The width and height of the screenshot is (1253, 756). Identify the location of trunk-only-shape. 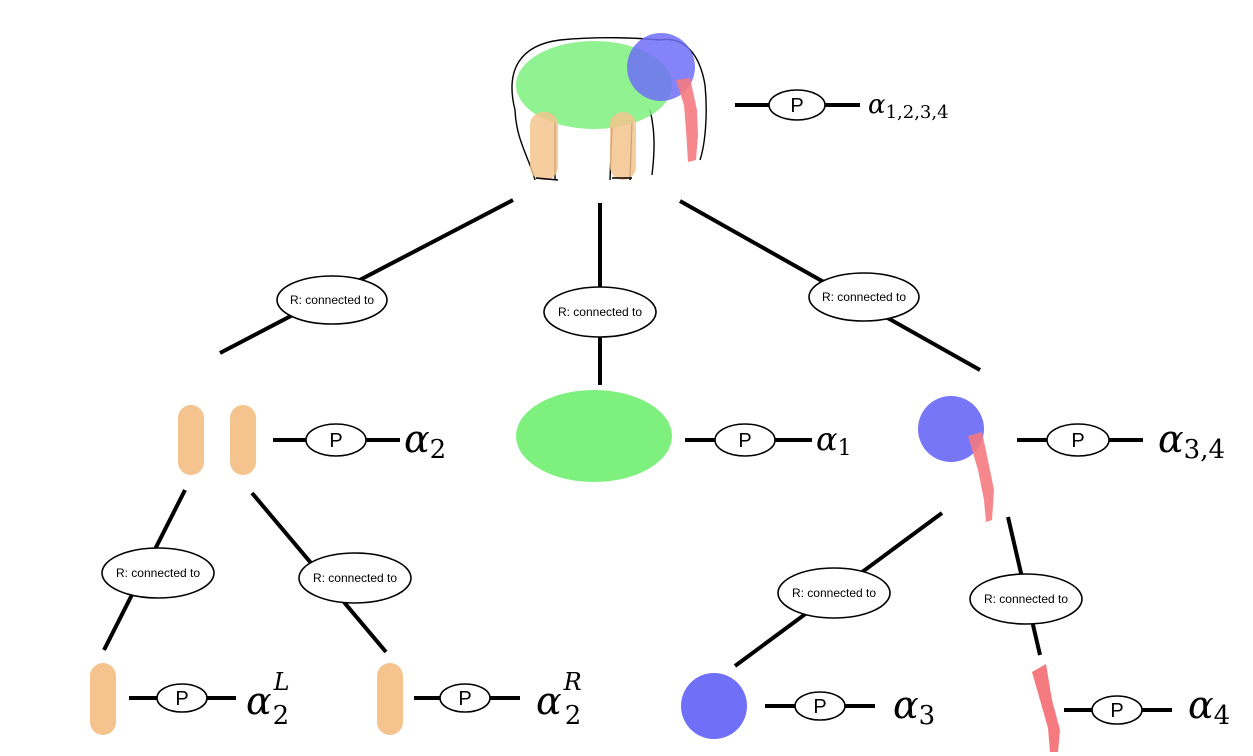
(1046, 708).